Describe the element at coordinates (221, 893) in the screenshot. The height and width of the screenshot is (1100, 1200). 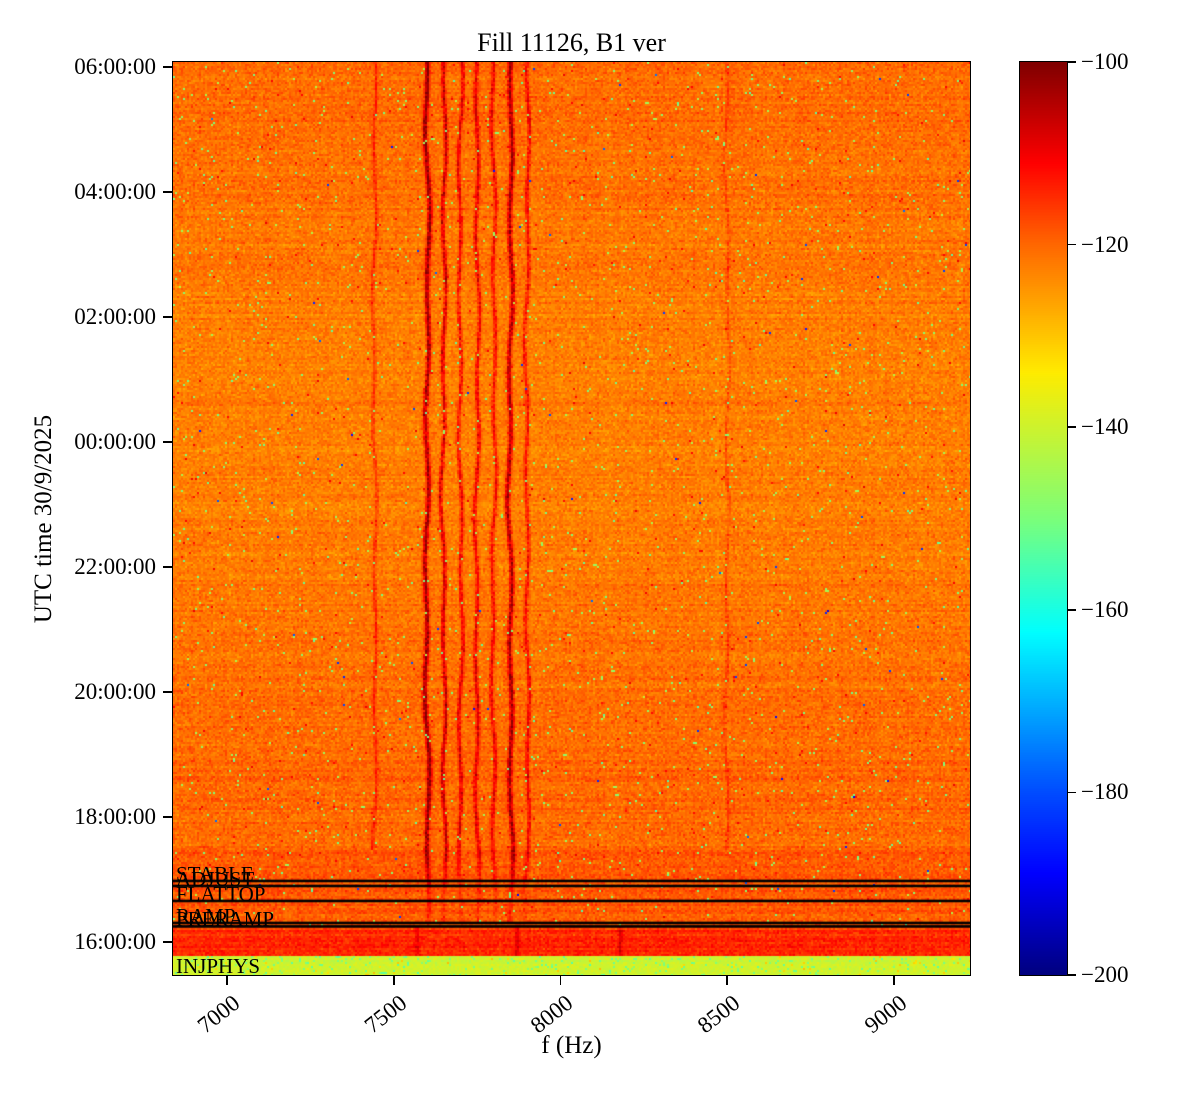
I see `beam-mode-label-flattop: FLATTOP` at that location.